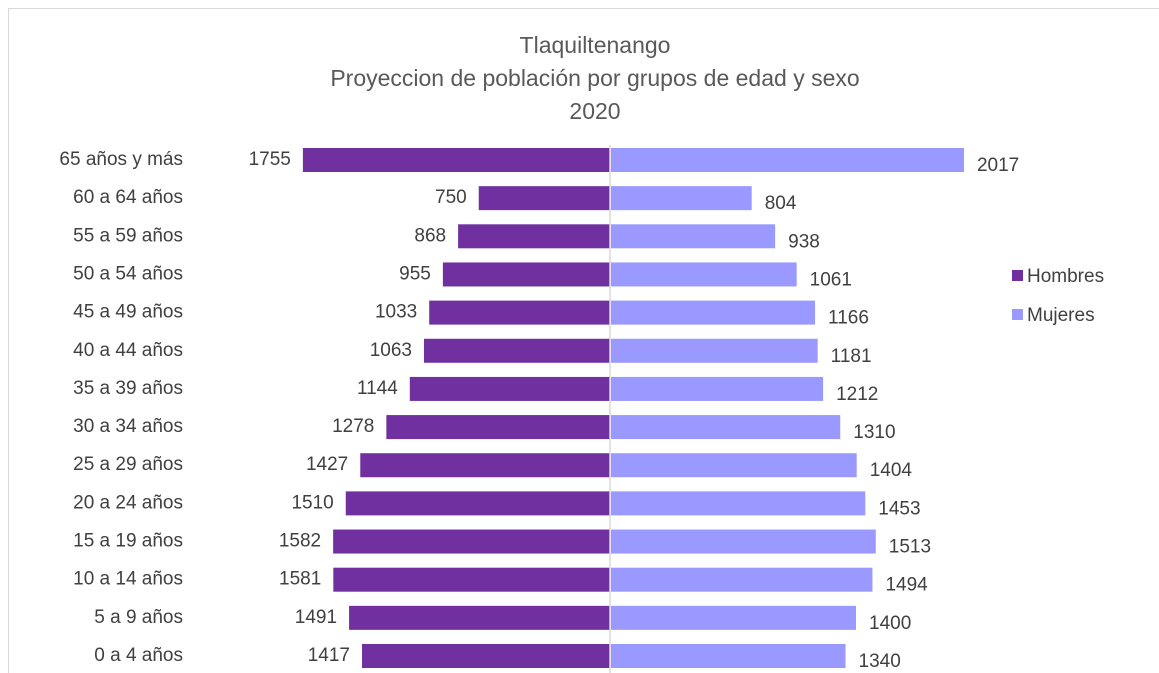  I want to click on y-tick-label: 65 años y más, so click(121, 159).